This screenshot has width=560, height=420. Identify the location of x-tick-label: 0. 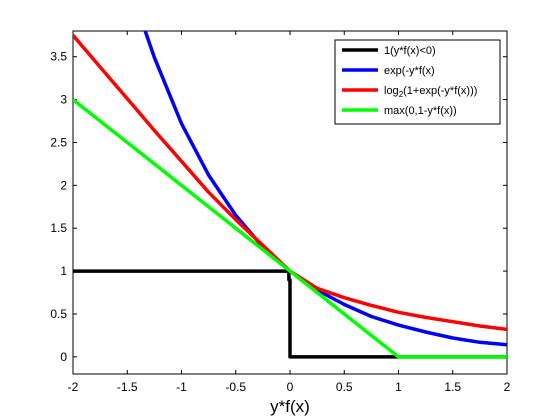
(290, 387).